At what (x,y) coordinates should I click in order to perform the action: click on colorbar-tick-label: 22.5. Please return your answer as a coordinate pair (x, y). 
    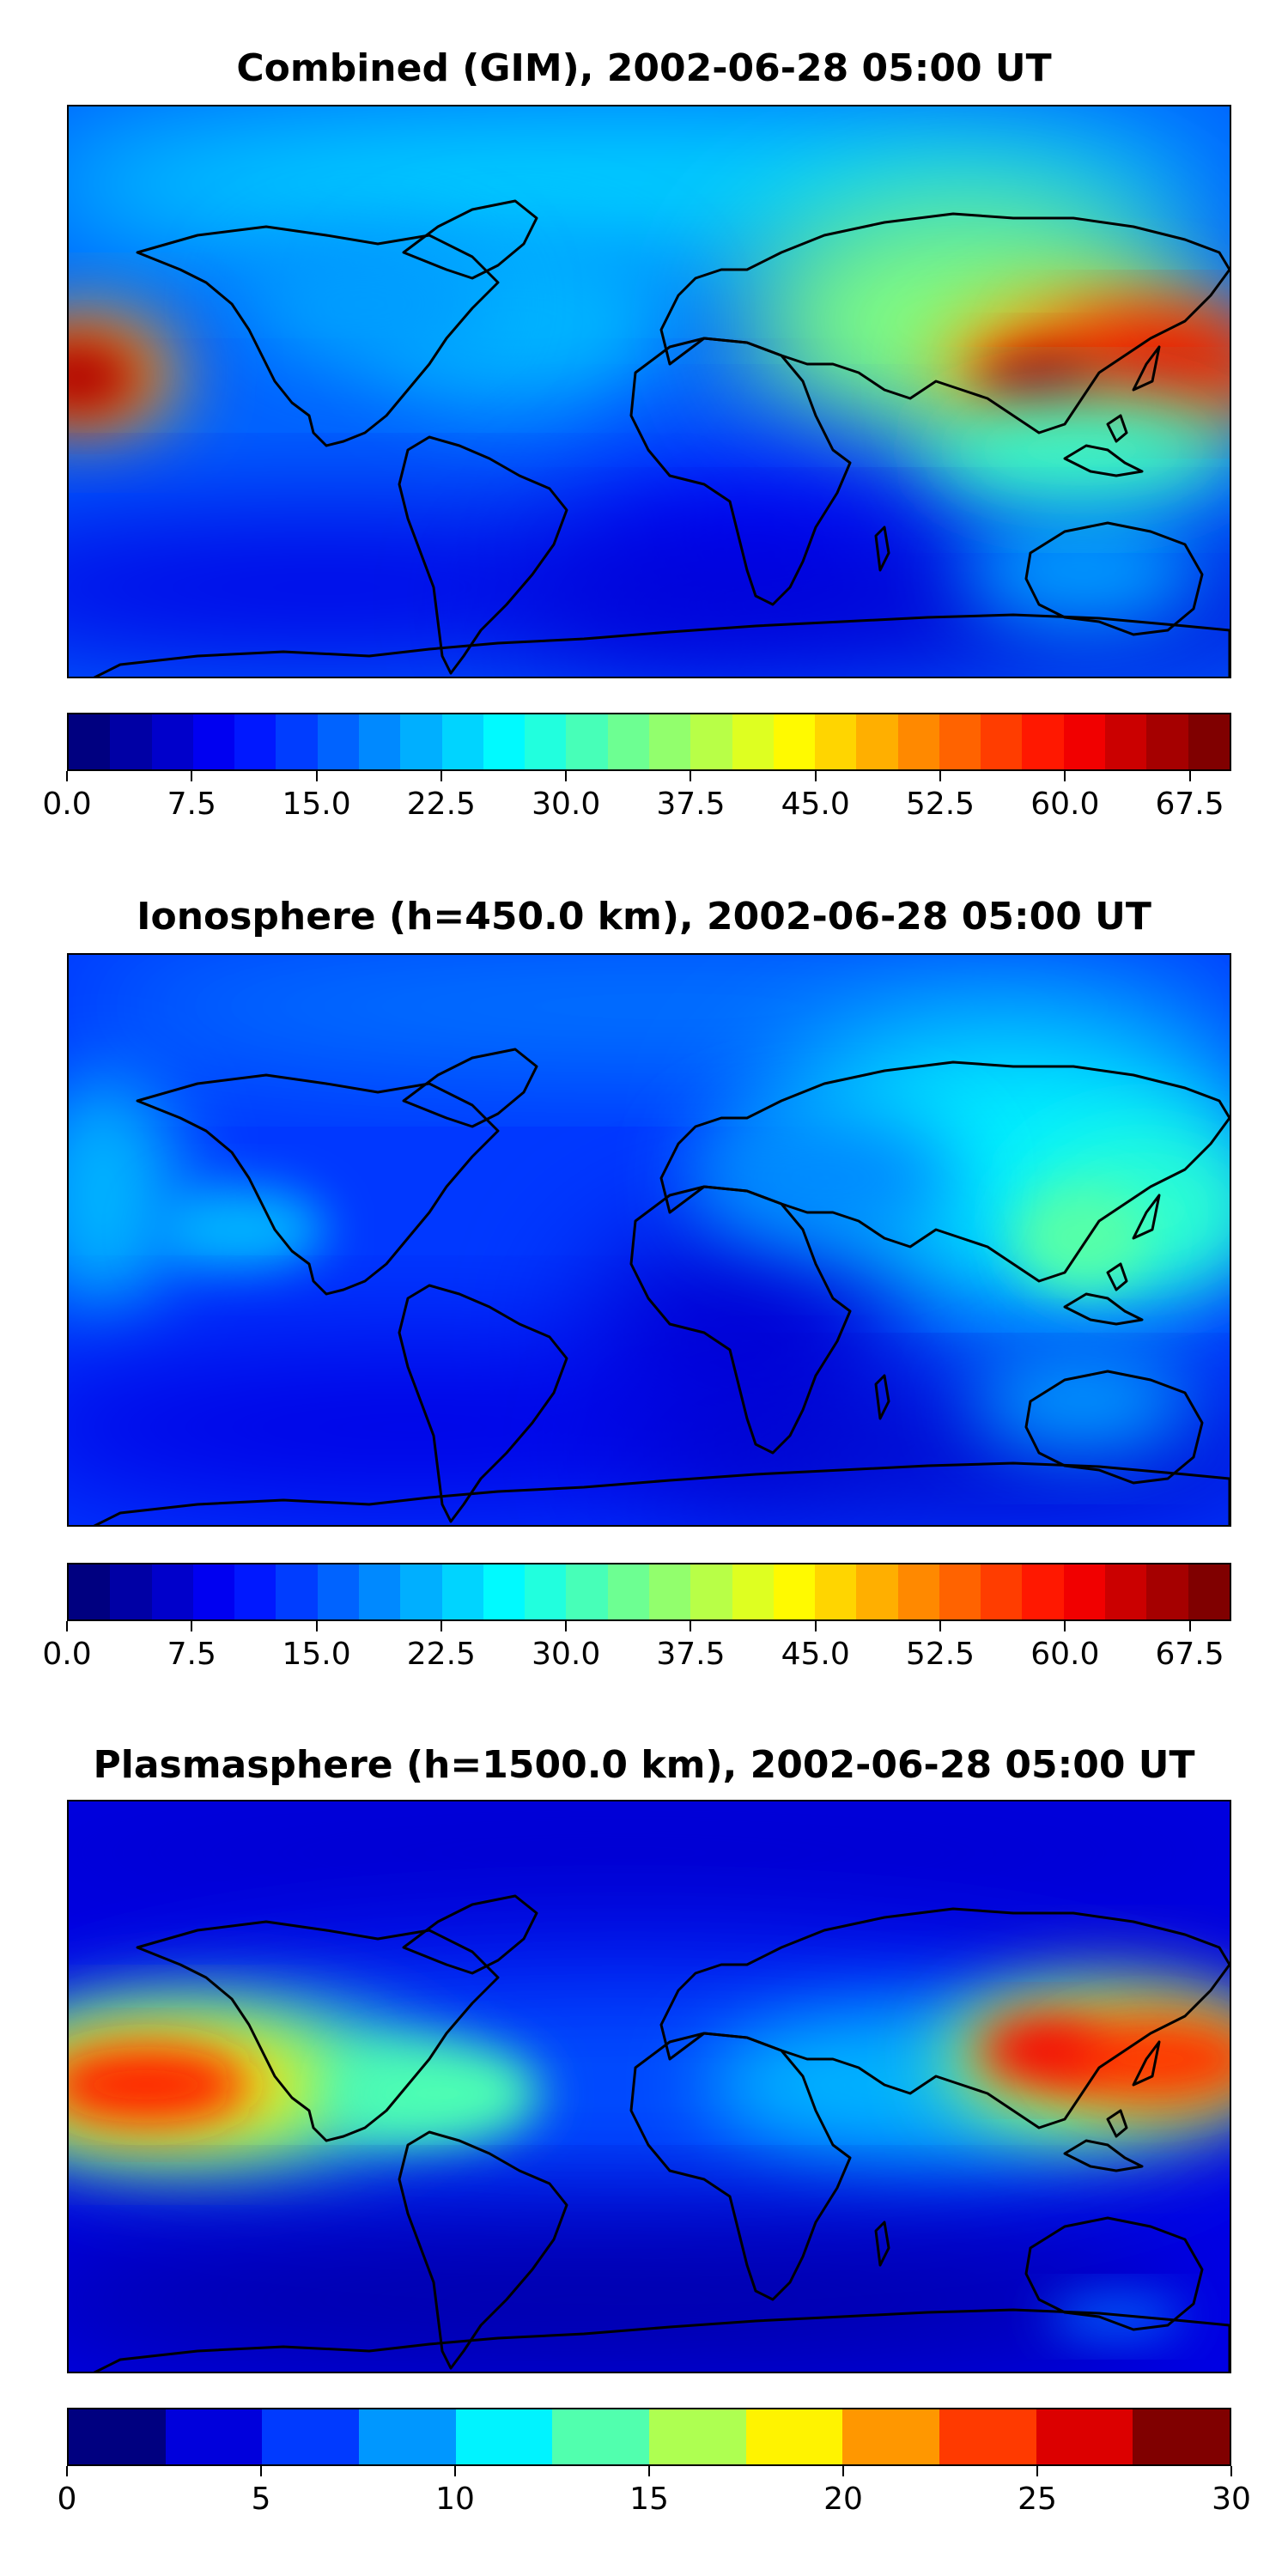
    Looking at the image, I should click on (441, 1654).